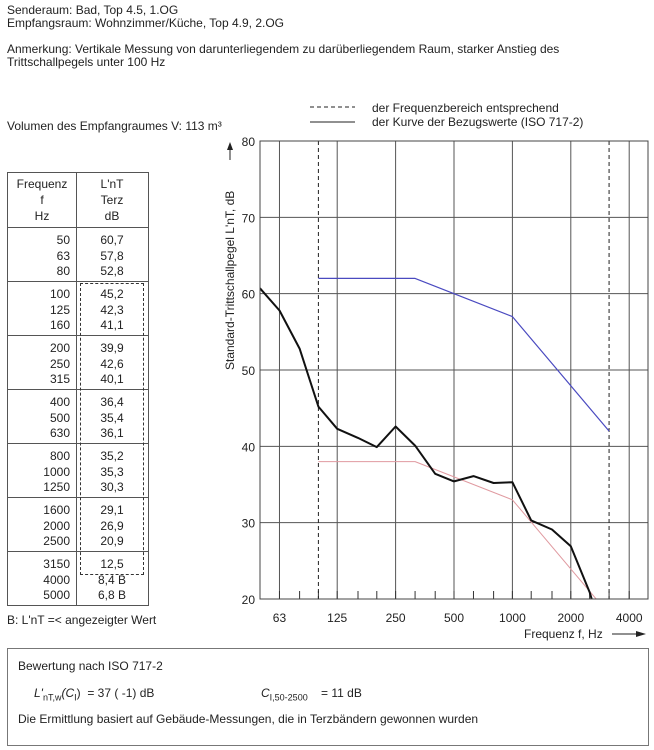 The width and height of the screenshot is (654, 750). I want to click on level-cell: 36,4, so click(112, 402).